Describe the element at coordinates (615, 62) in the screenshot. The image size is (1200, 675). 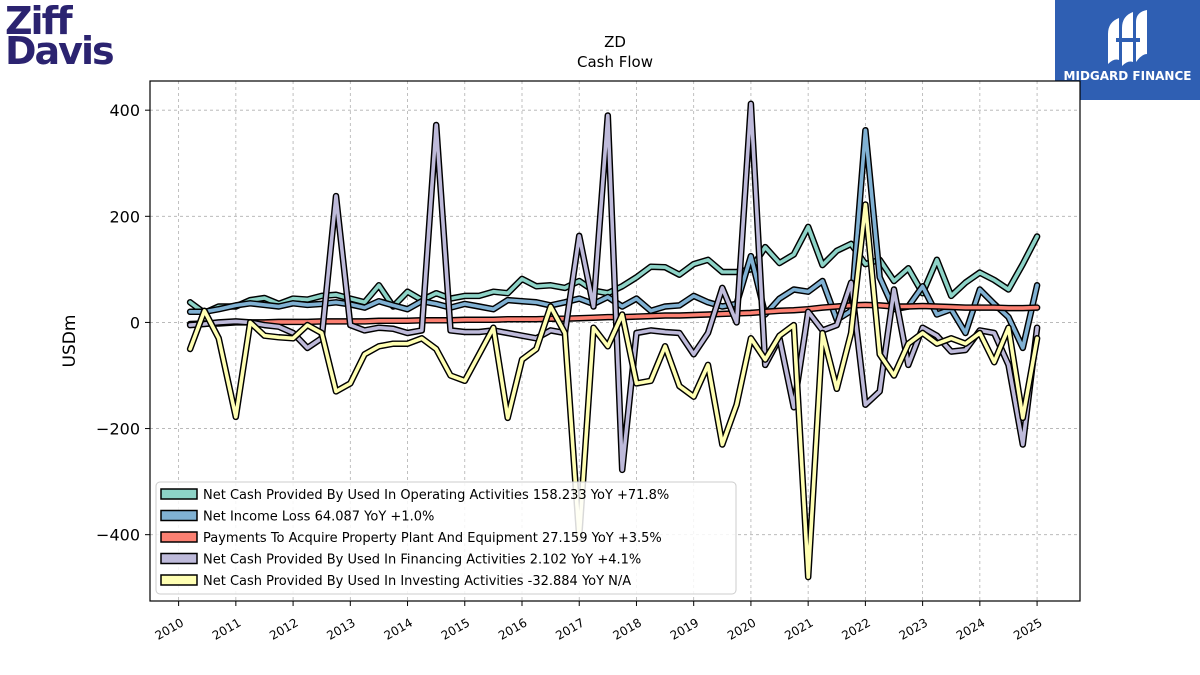
I see `chart-subtitle: Cash Flow` at that location.